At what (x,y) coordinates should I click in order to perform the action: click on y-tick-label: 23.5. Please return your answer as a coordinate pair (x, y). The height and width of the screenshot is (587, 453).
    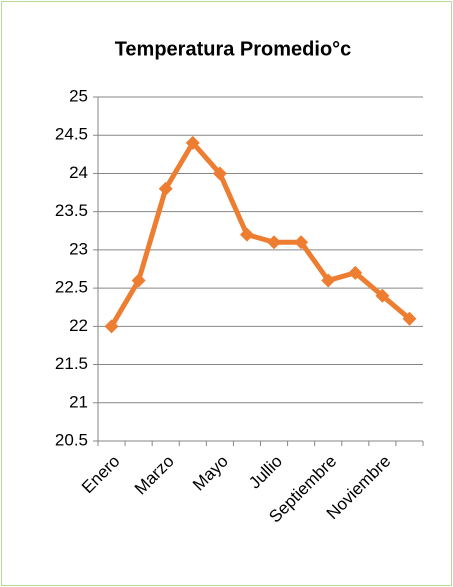
    Looking at the image, I should click on (71, 210).